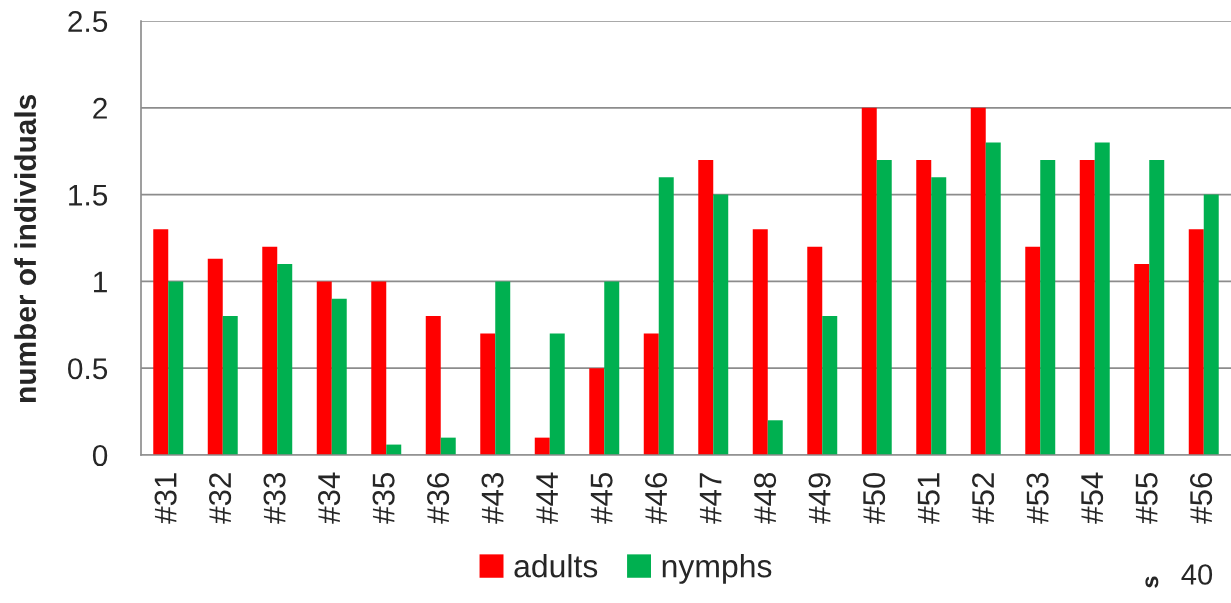 The width and height of the screenshot is (1231, 603). What do you see at coordinates (274, 498) in the screenshot?
I see `x-tick-label: #33` at bounding box center [274, 498].